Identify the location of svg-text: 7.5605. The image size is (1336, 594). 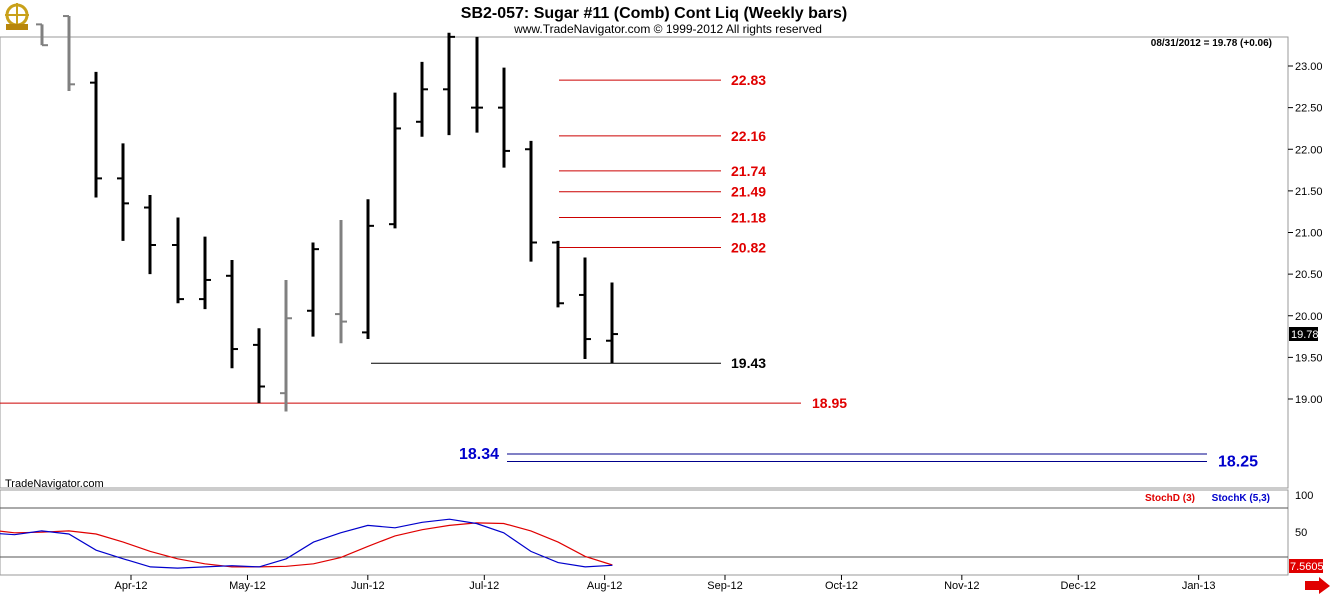
(1307, 567).